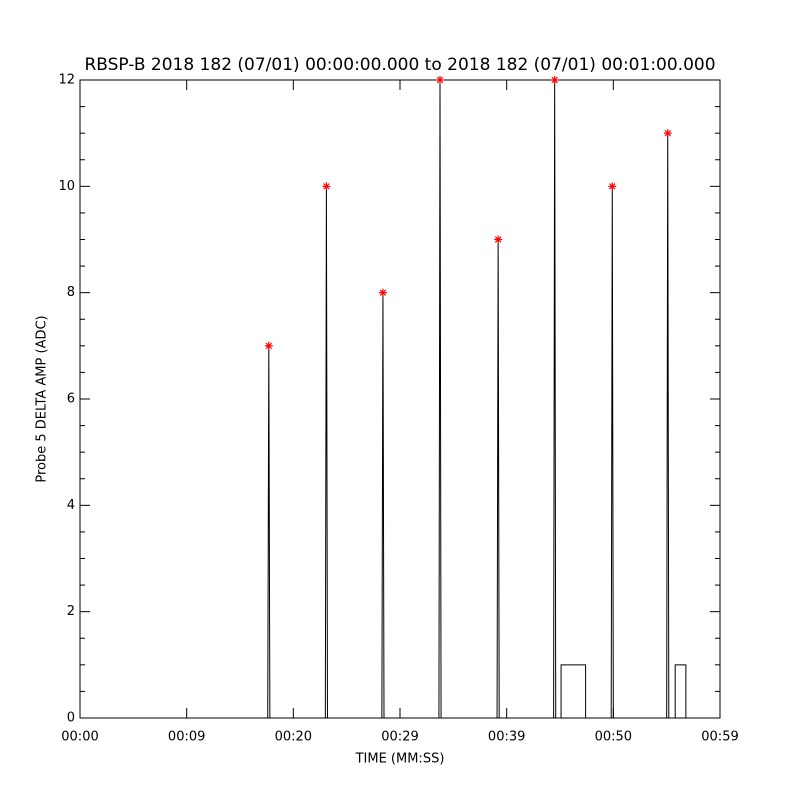  Describe the element at coordinates (71, 611) in the screenshot. I see `y-tick-label: 2` at that location.